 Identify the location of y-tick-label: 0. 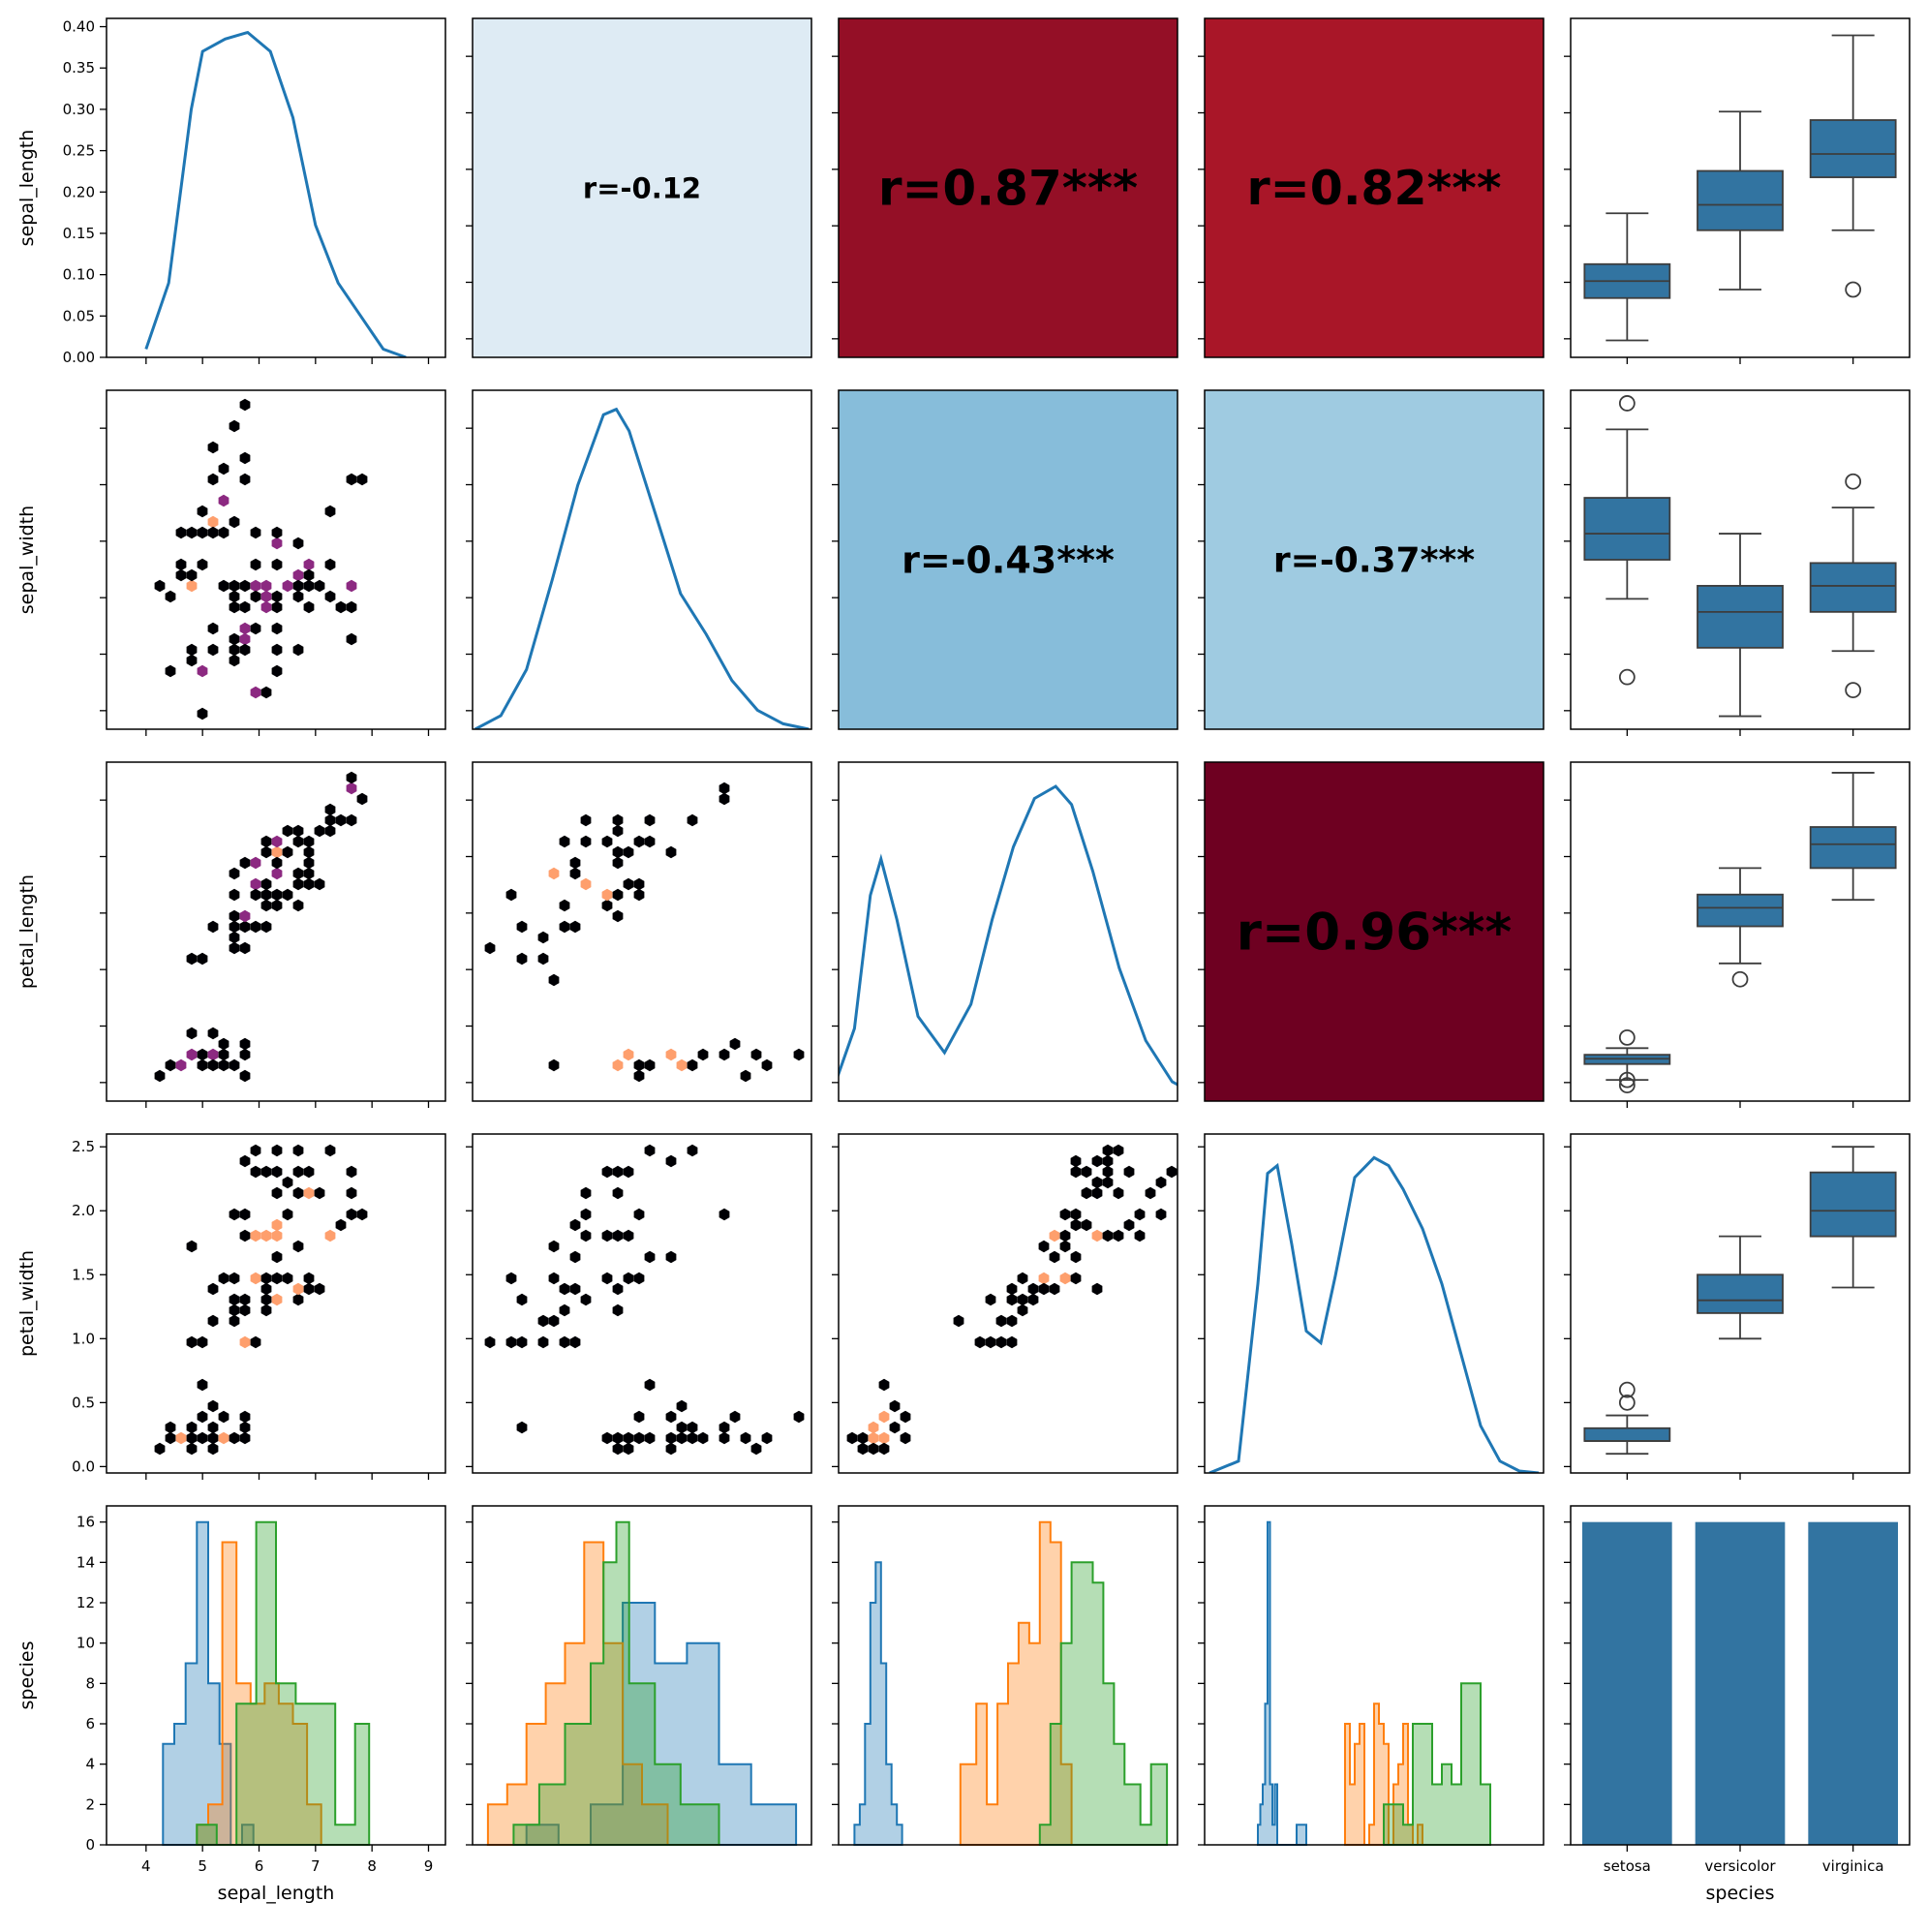
(90, 1845).